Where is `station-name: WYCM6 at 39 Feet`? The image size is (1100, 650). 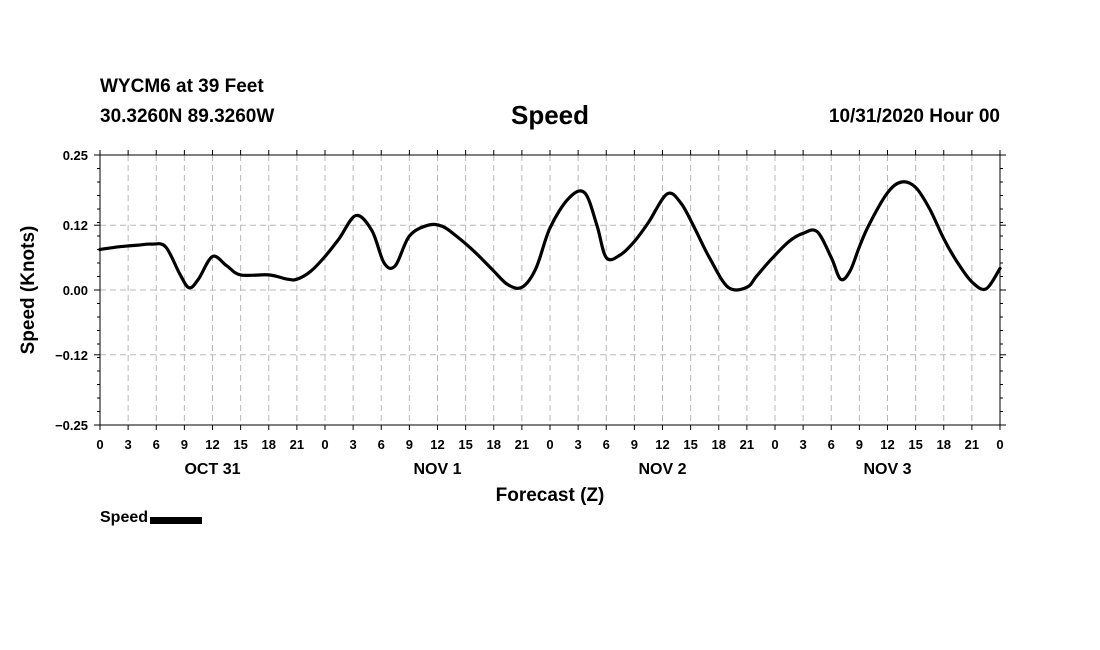
station-name: WYCM6 at 39 Feet is located at coordinates (182, 86).